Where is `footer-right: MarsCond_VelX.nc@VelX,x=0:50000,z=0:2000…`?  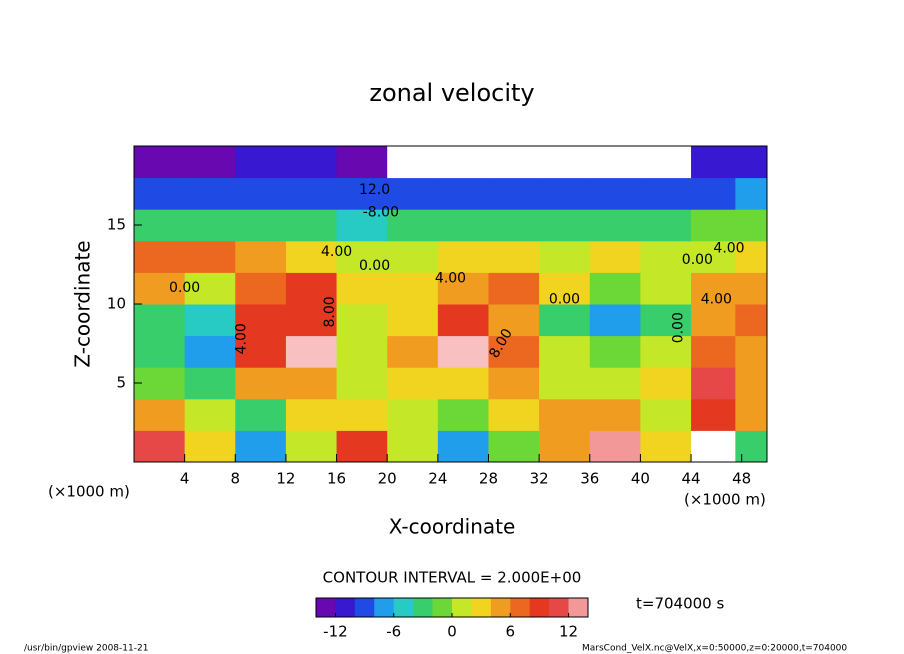 footer-right: MarsCond_VelX.nc@VelX,x=0:50000,z=0:2000… is located at coordinates (714, 649).